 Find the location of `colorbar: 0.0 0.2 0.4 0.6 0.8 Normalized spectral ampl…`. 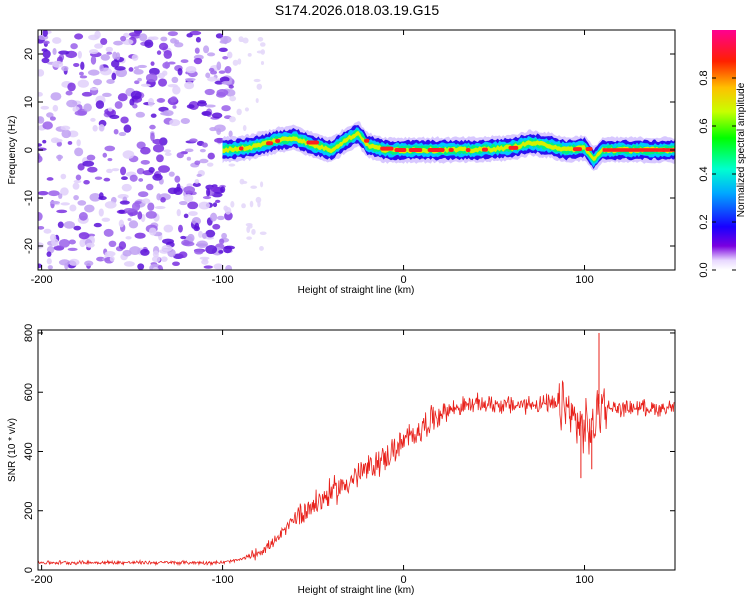

colorbar: 0.0 0.2 0.4 0.6 0.8 Normalized spectral ampl… is located at coordinates (722, 154).